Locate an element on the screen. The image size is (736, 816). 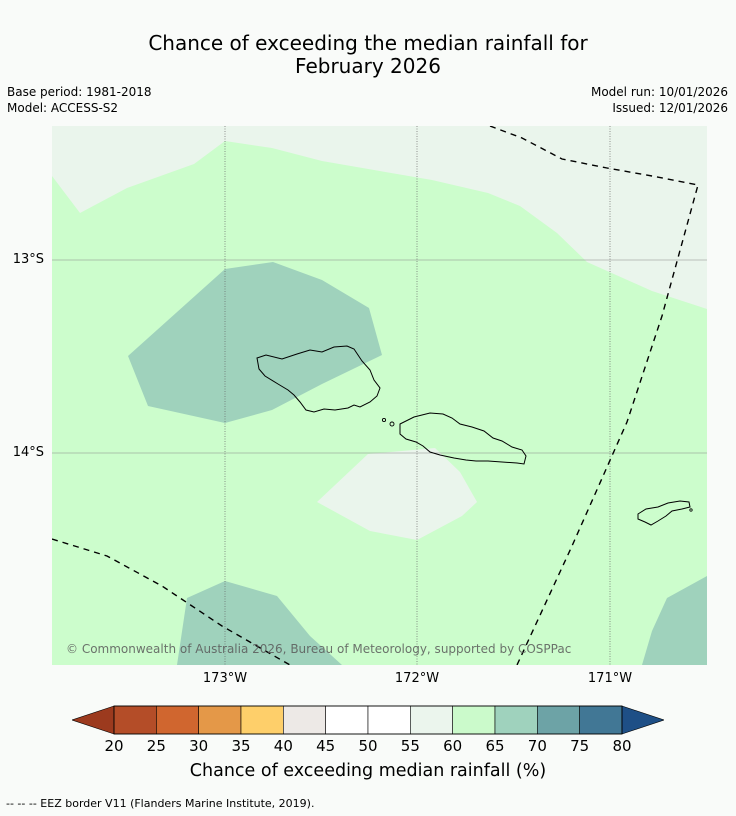
lon-label-172w: 172°W is located at coordinates (417, 678).